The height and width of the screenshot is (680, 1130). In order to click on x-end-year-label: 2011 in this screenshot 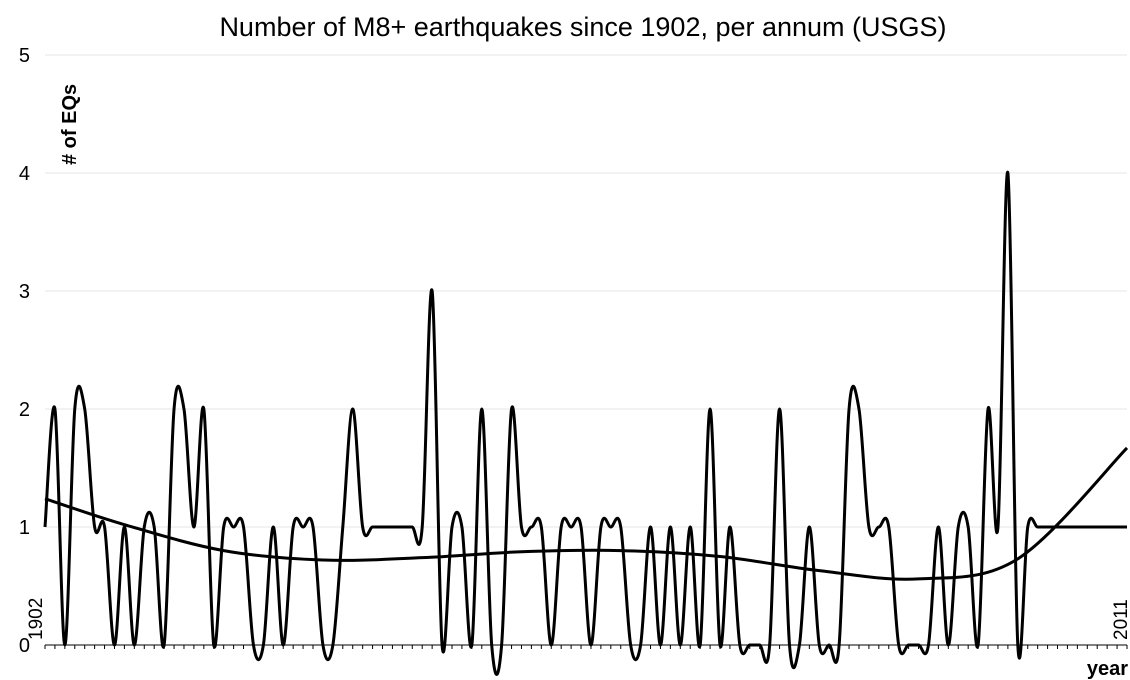, I will do `click(1120, 619)`.